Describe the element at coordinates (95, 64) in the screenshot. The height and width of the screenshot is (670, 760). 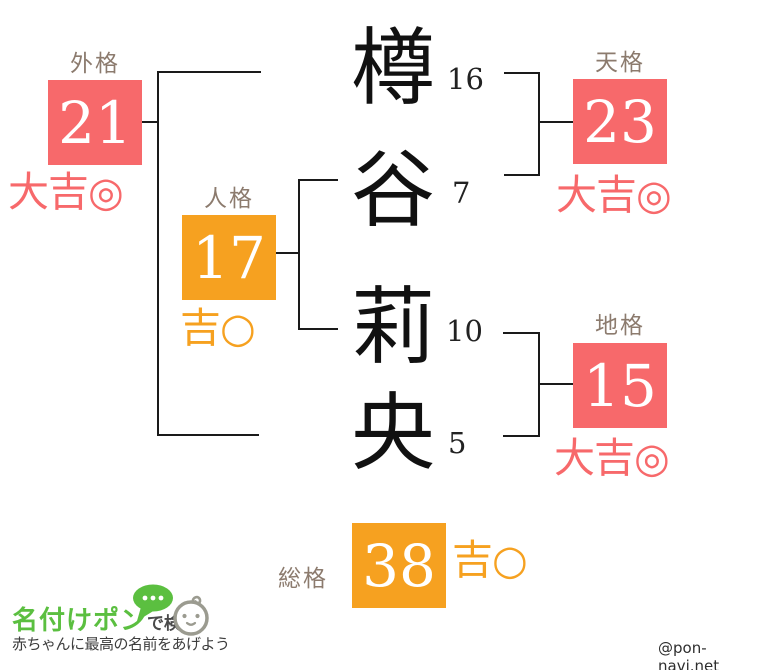
I see `gaikaku-label: 外格` at that location.